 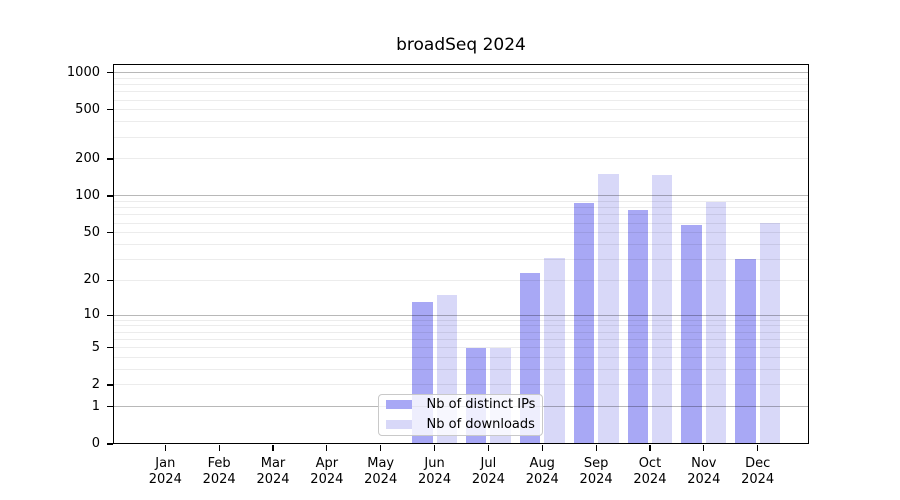 What do you see at coordinates (608, 309) in the screenshot?
I see `bar-nb-of-downloads-sep-2024` at bounding box center [608, 309].